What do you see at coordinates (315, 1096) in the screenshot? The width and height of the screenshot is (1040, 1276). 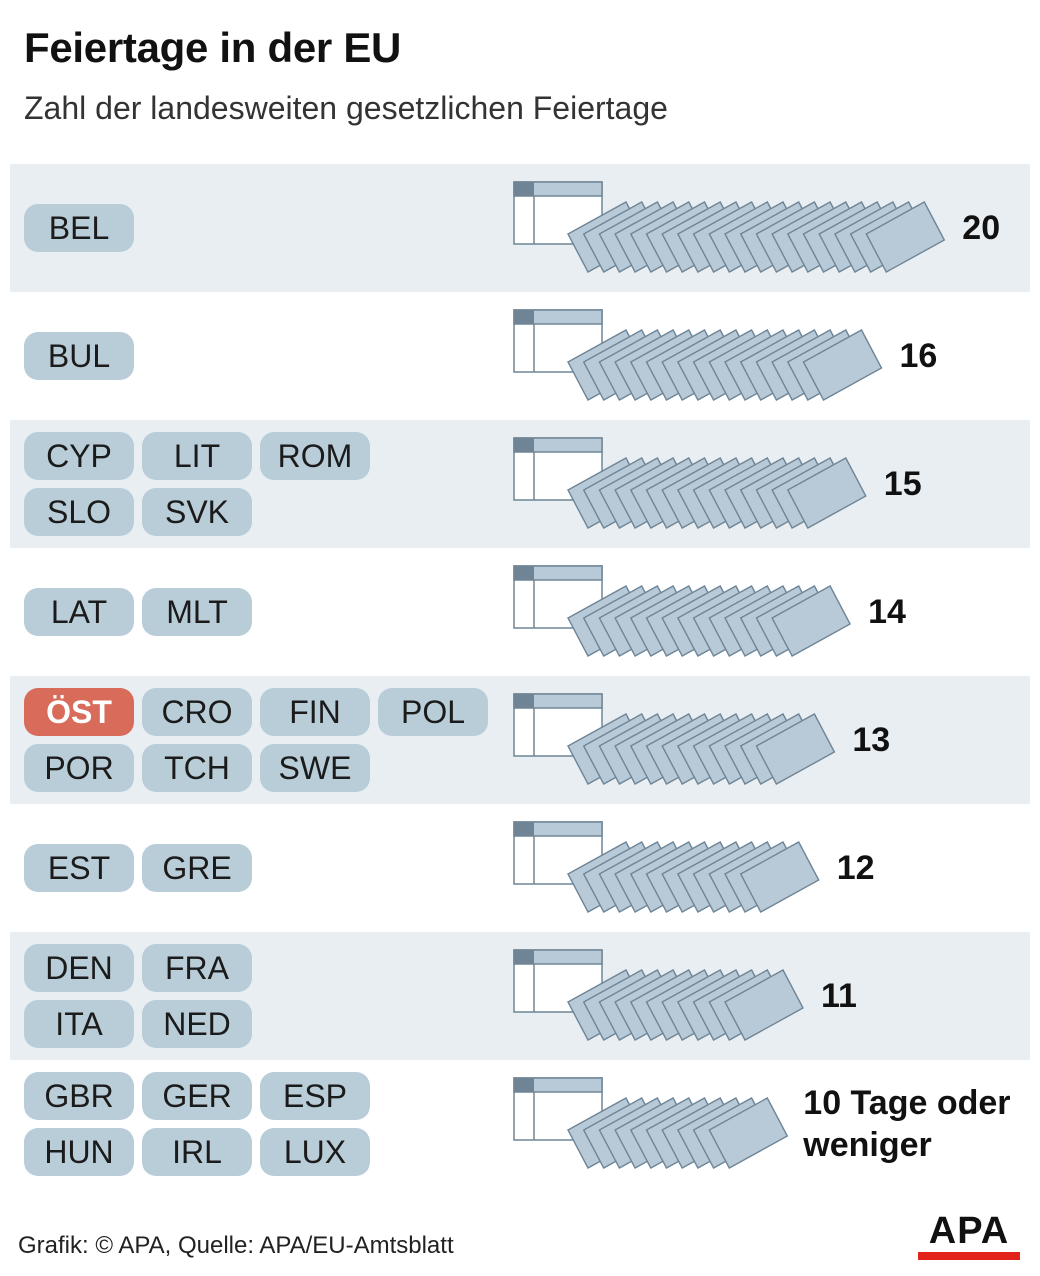 I see `country-chip-esp: ESP` at bounding box center [315, 1096].